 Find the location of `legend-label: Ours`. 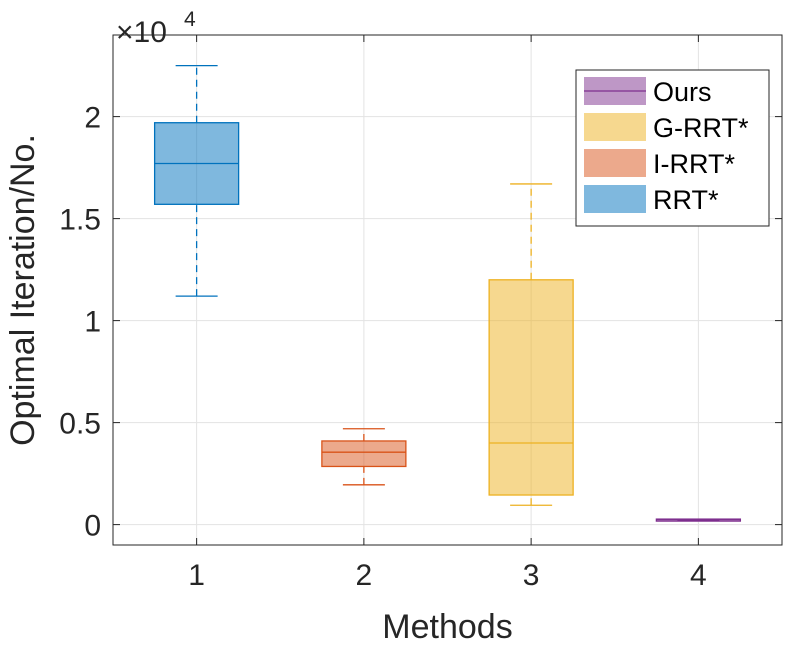

legend-label: Ours is located at coordinates (682, 92).